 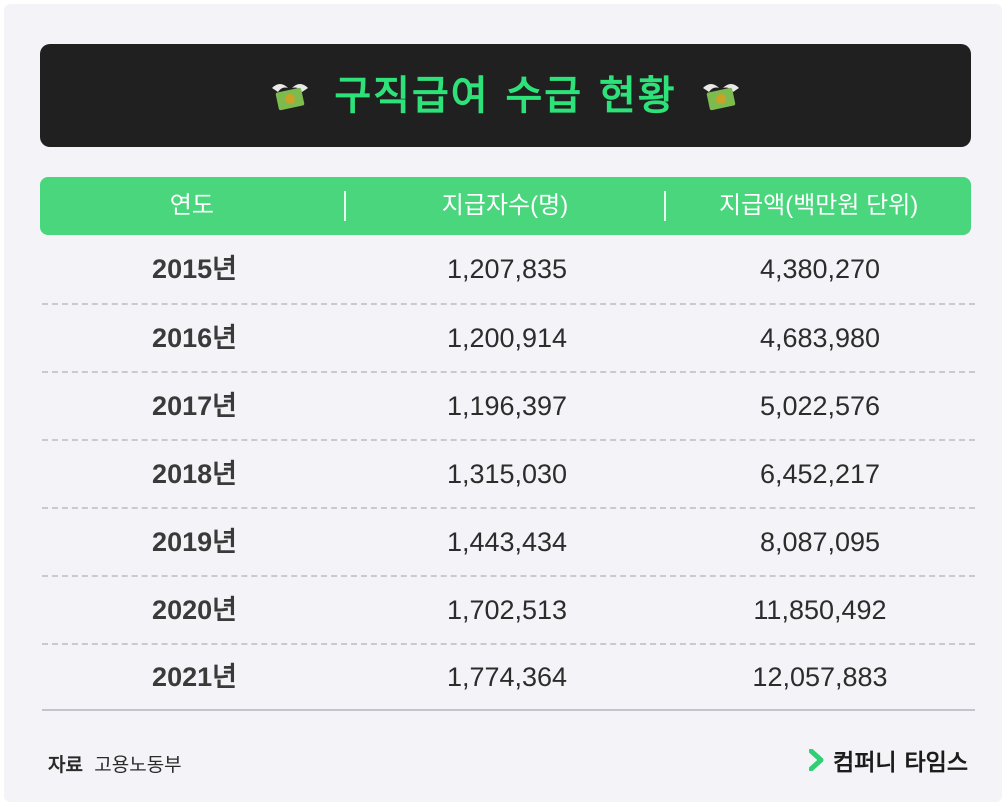 I want to click on table-row: 2015년 1,207,835 4,380,270, so click(x=508, y=269).